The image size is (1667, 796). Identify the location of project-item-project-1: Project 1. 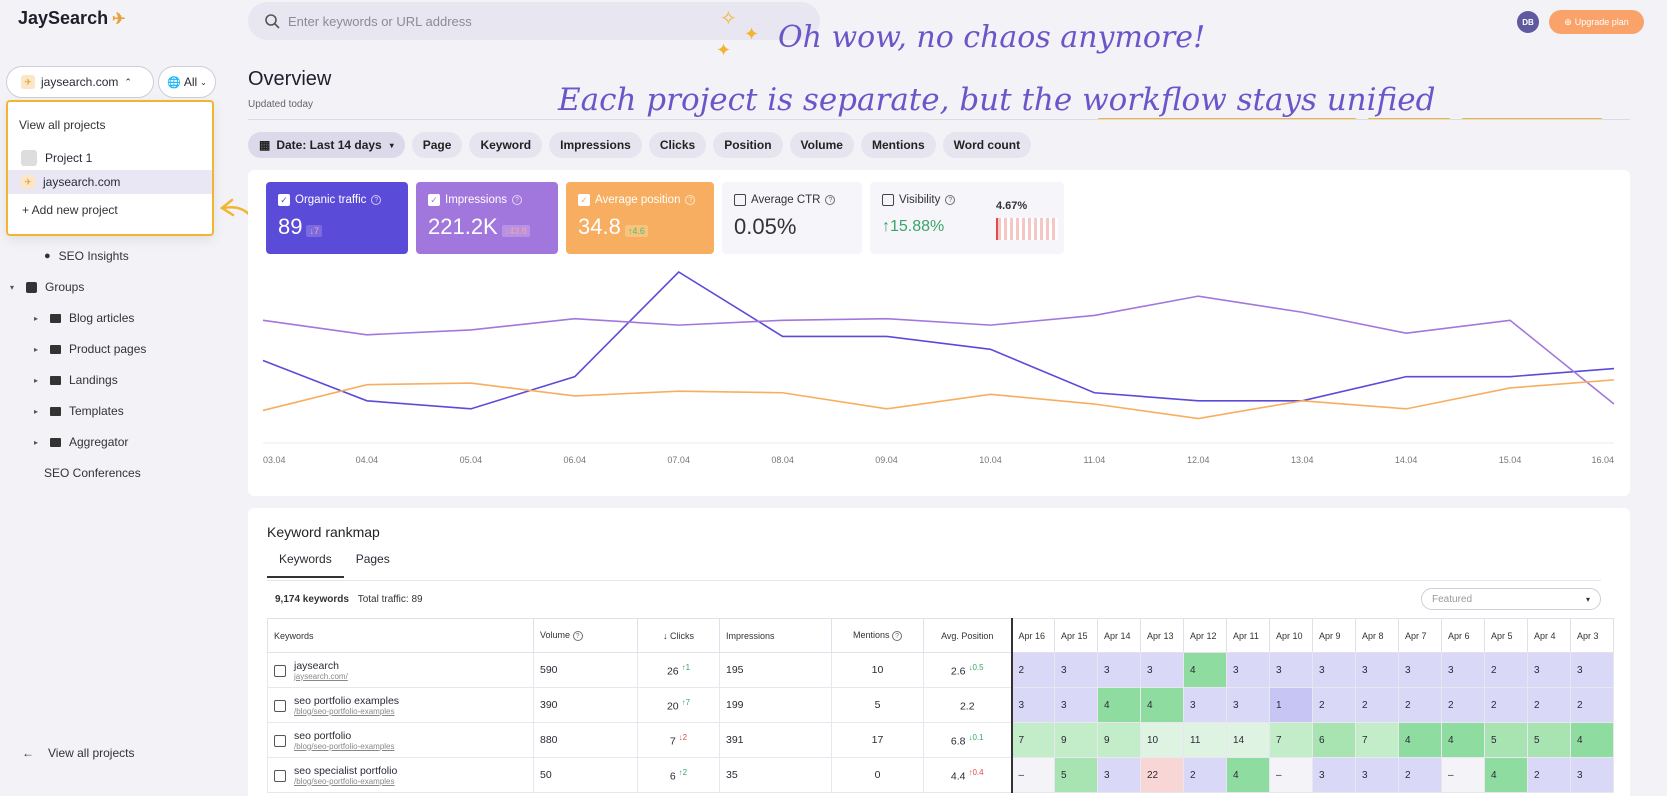
(110, 158).